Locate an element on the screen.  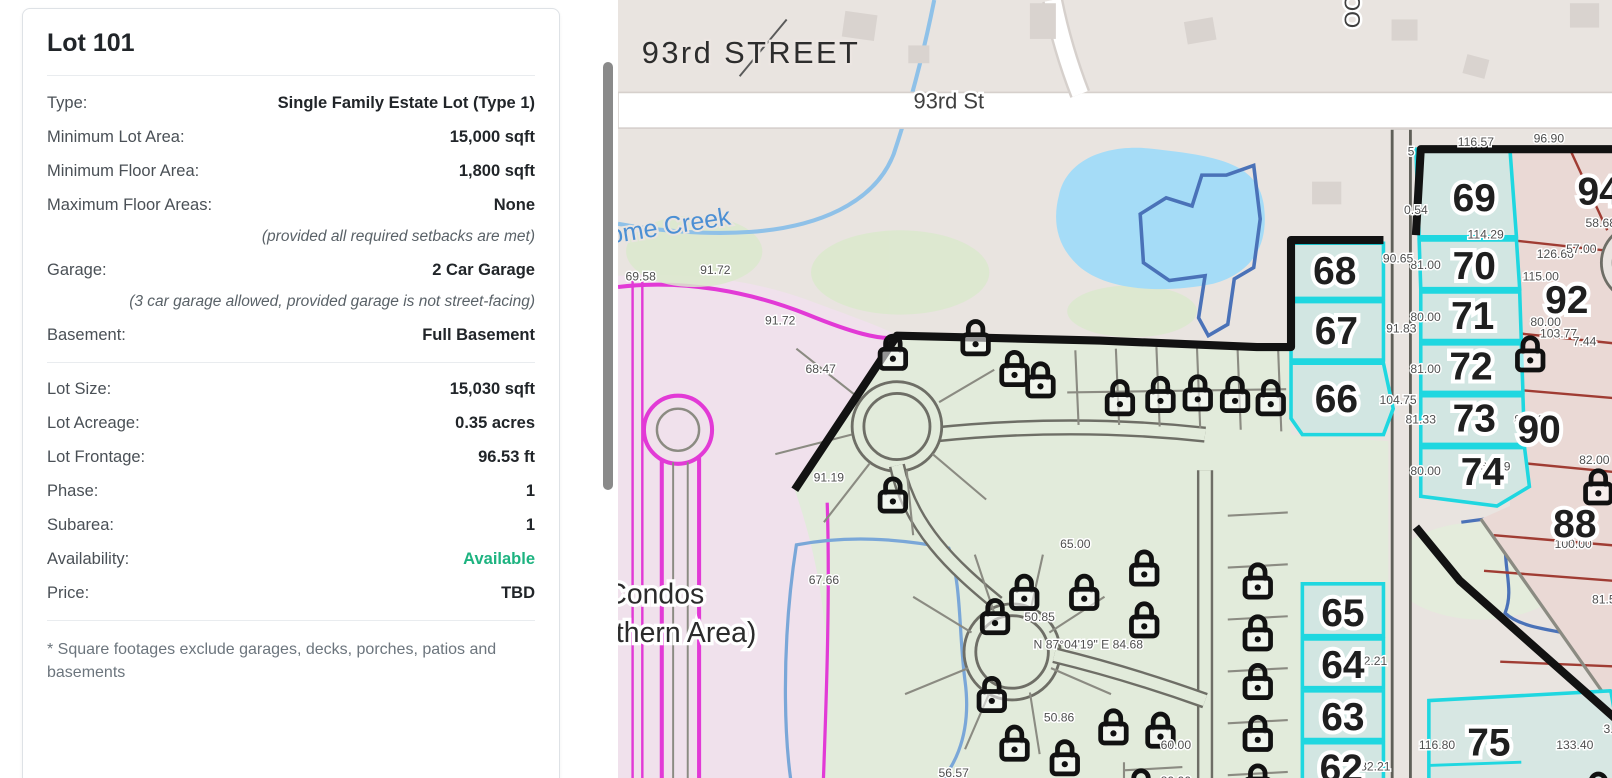
lot-dimension: 50.86 is located at coordinates (1059, 718).